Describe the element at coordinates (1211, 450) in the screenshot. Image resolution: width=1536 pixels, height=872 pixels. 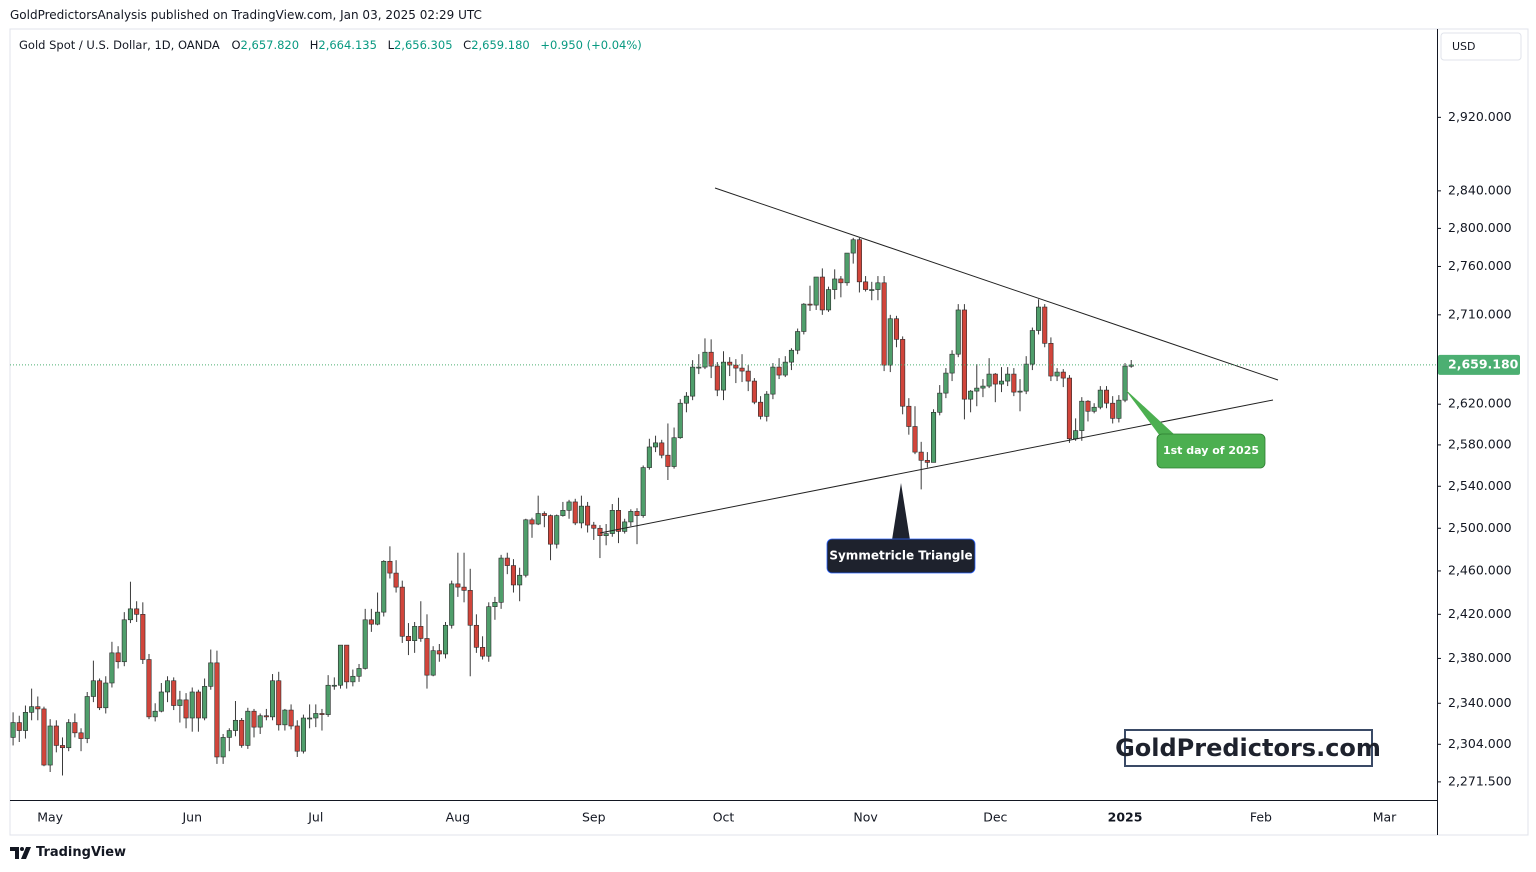
I see `callout-text: 1st day of 2025` at that location.